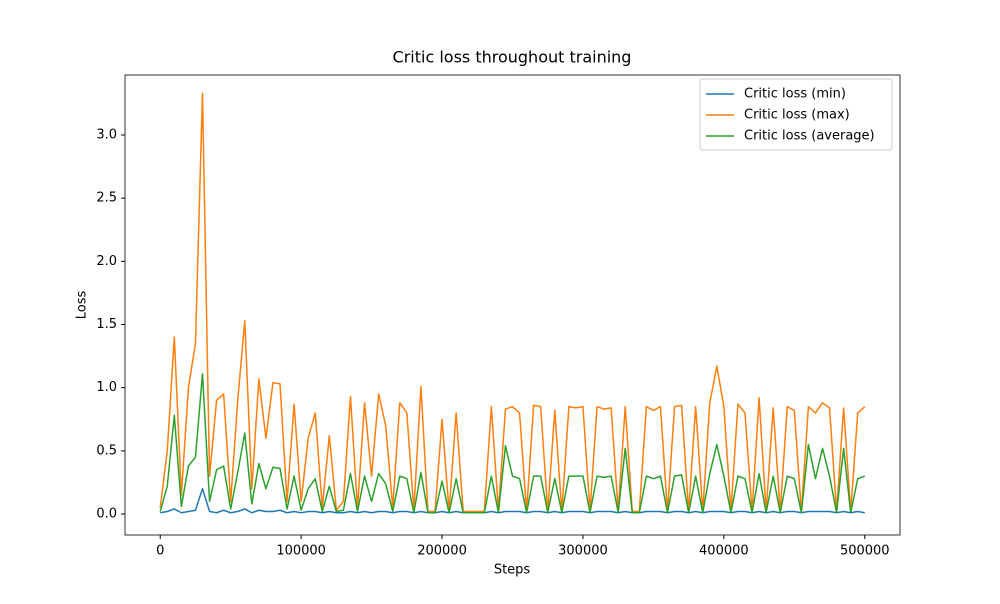 This screenshot has height=604, width=1000. I want to click on legend-label: Critic loss (average), so click(809, 136).